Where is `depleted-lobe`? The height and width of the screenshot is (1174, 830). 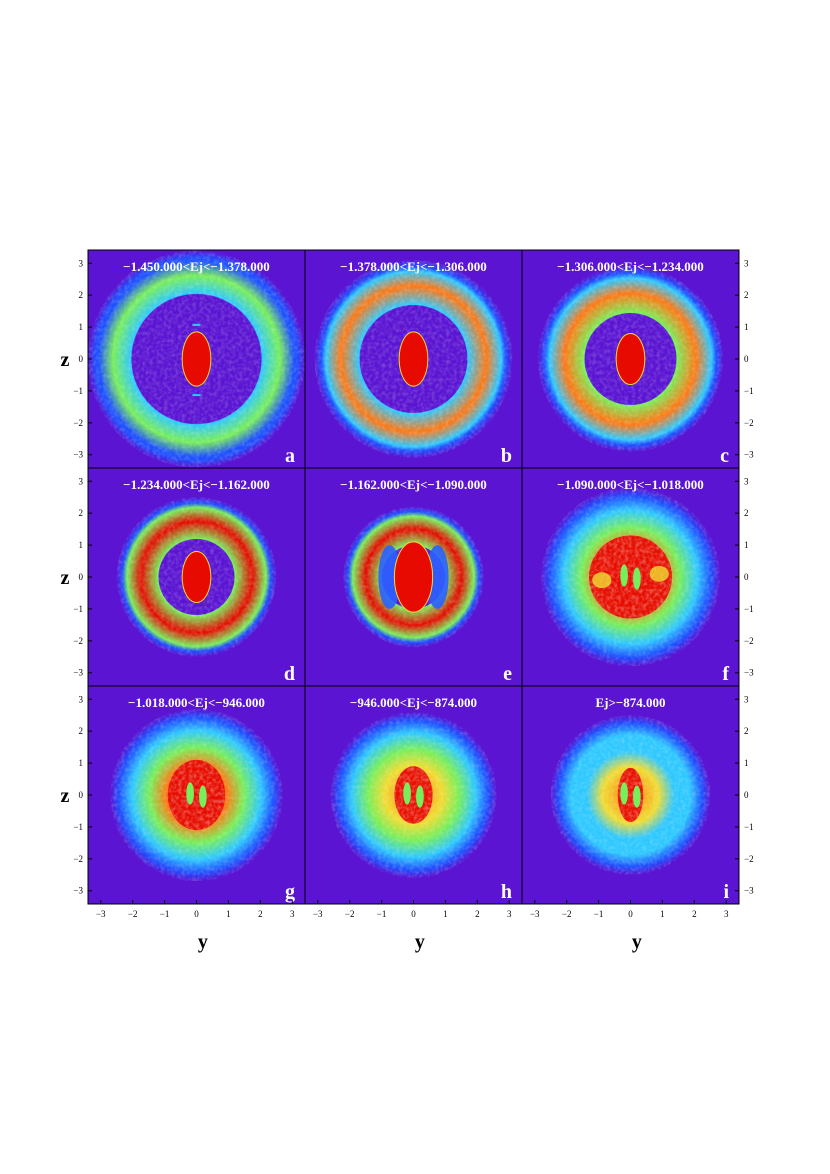
depleted-lobe is located at coordinates (389, 577).